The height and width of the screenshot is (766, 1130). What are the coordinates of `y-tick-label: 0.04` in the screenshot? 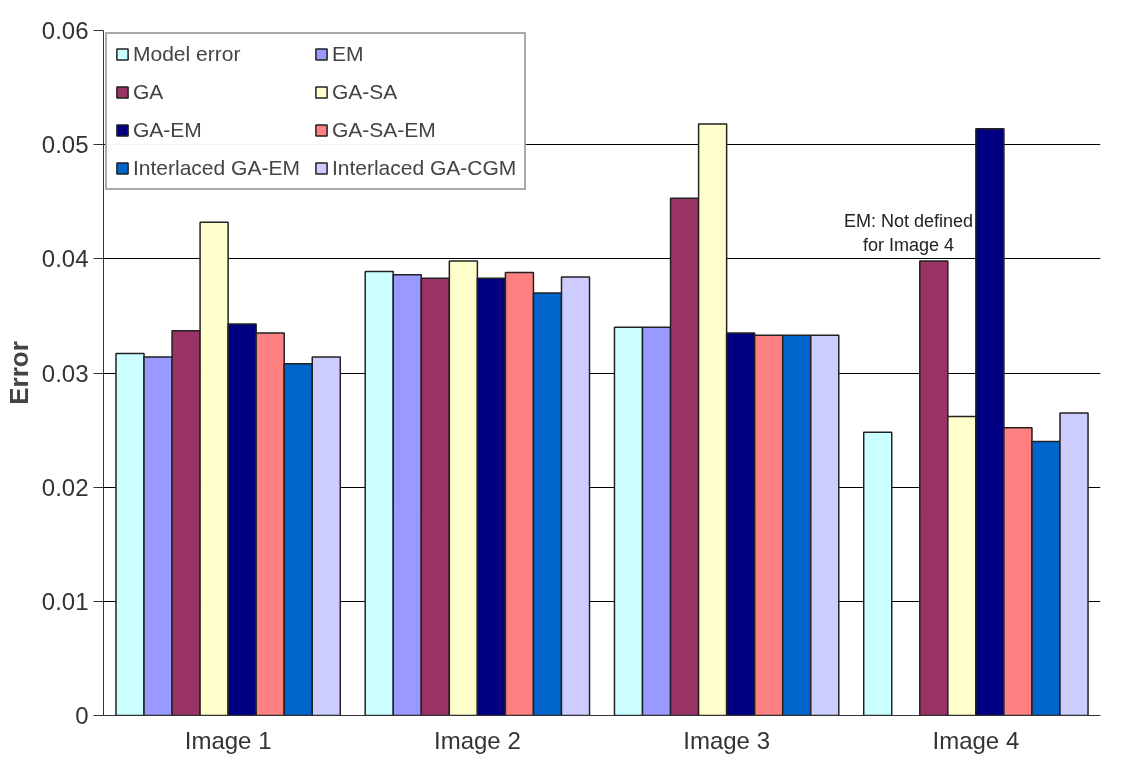 It's located at (65, 259).